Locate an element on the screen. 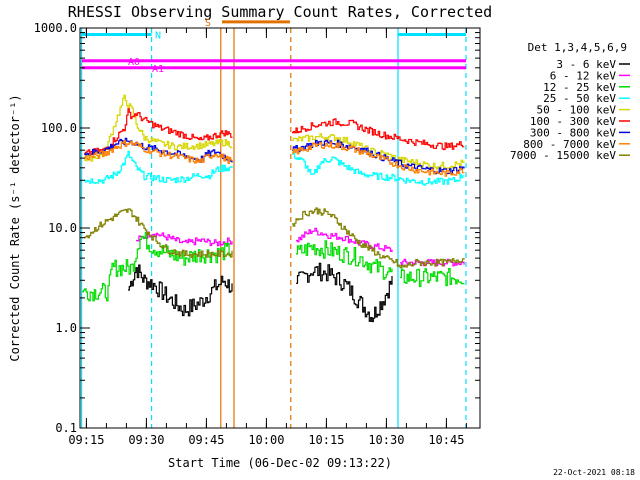 This screenshot has height=480, width=640. x-tick-label-0: 09:15 is located at coordinates (86, 440).